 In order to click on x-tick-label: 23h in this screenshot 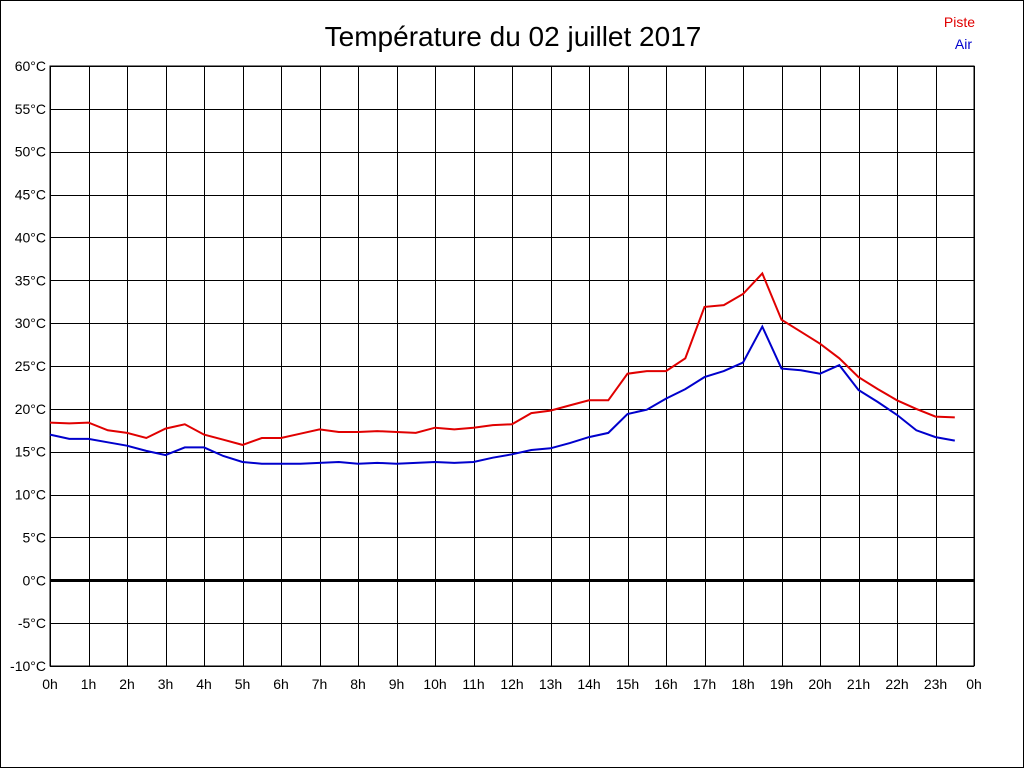, I will do `click(935, 684)`.